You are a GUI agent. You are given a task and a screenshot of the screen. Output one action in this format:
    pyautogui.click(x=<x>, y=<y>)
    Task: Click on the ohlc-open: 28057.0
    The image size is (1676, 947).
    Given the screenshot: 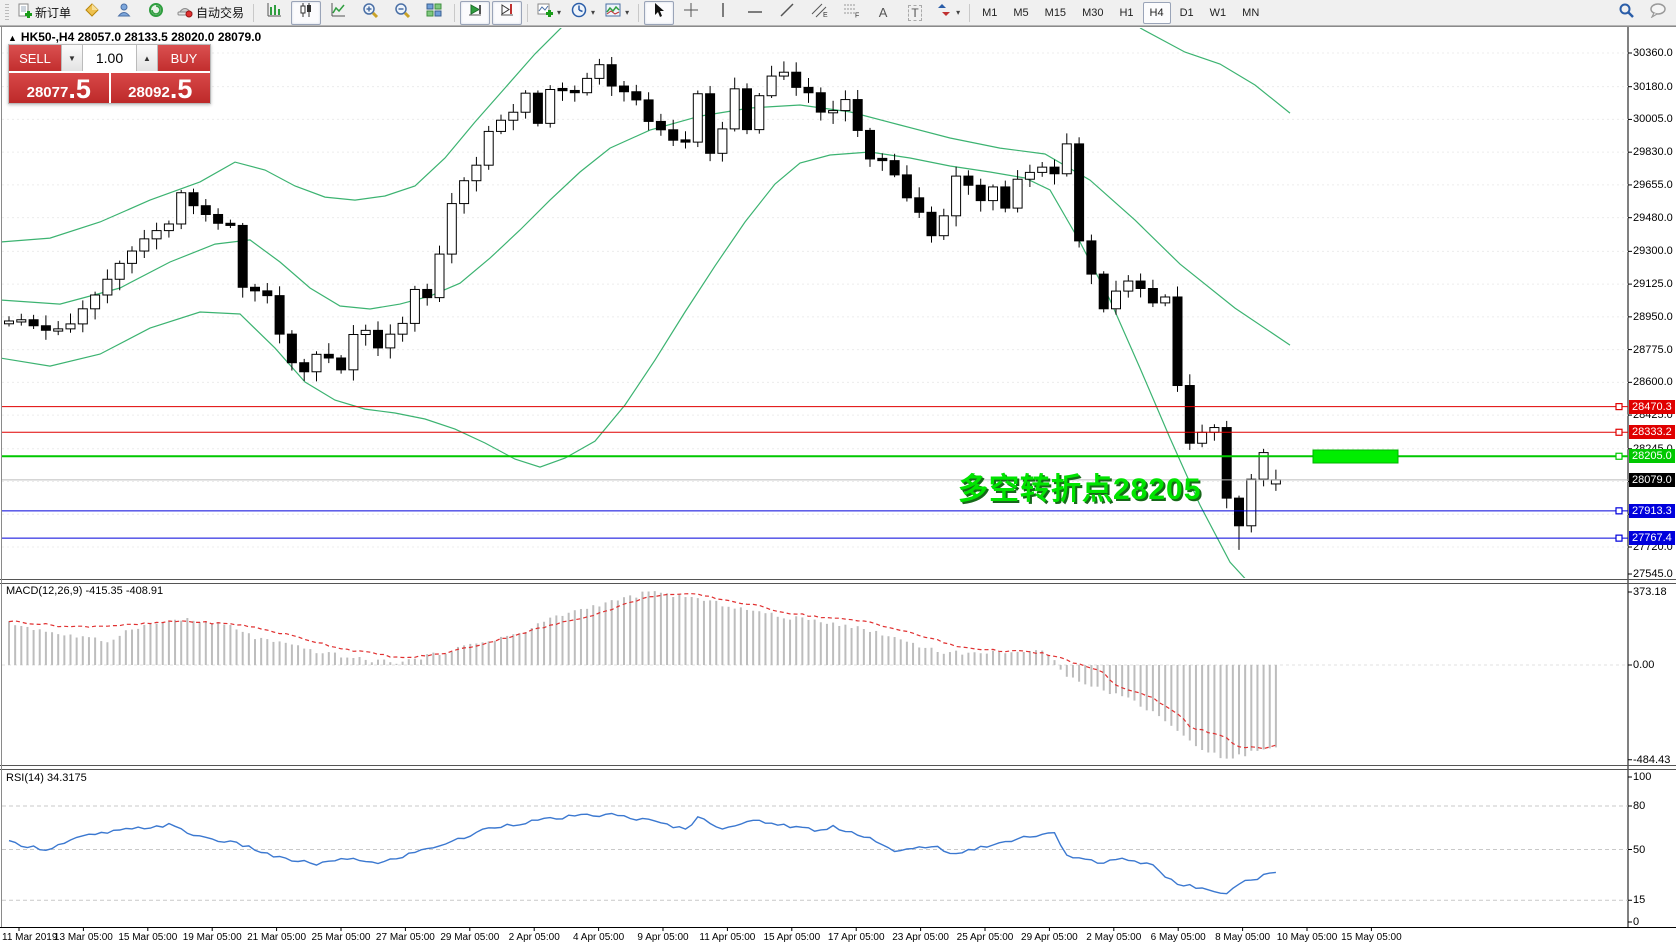 What is the action you would take?
    pyautogui.click(x=99, y=37)
    